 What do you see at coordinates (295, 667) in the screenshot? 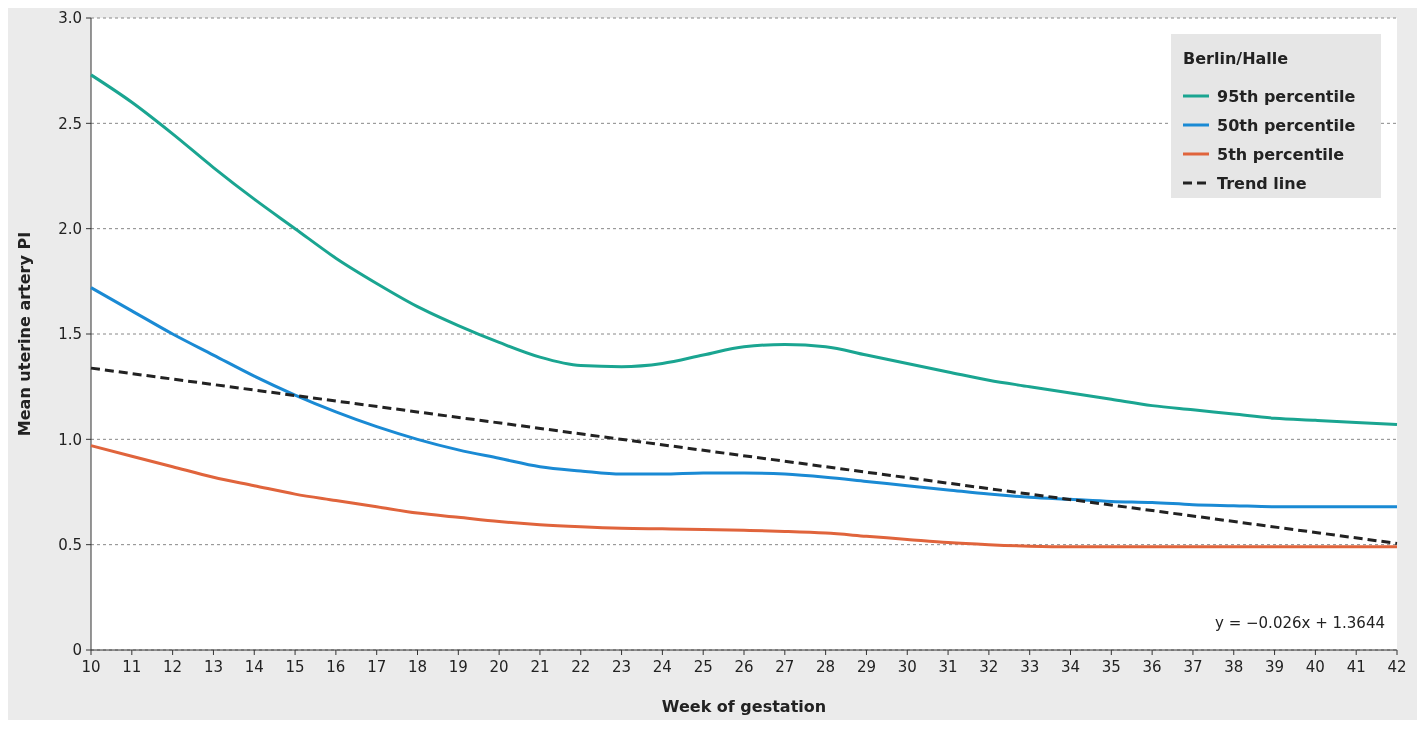
I see `x-tick-label: 15` at bounding box center [295, 667].